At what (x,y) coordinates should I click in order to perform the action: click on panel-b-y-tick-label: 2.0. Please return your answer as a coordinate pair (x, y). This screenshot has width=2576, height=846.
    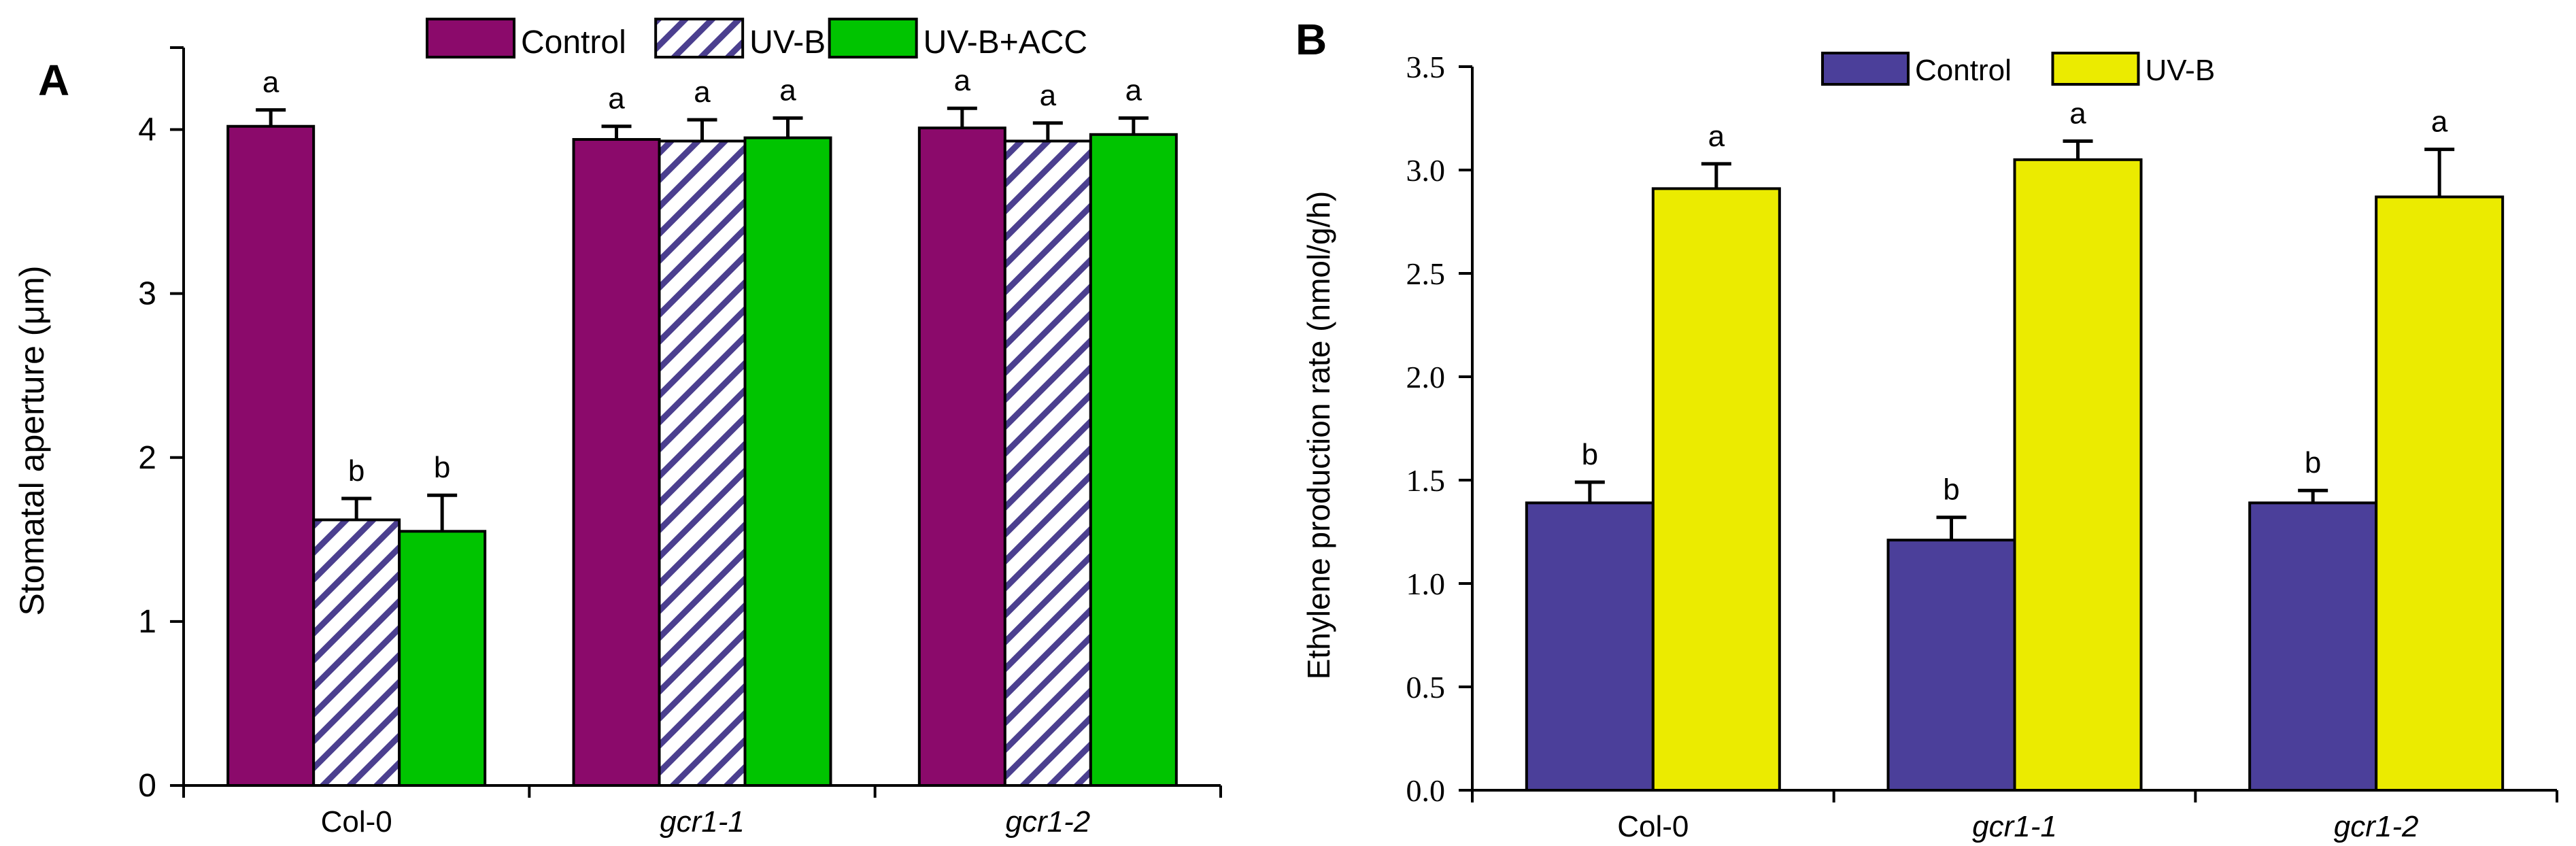
    Looking at the image, I should click on (1426, 377).